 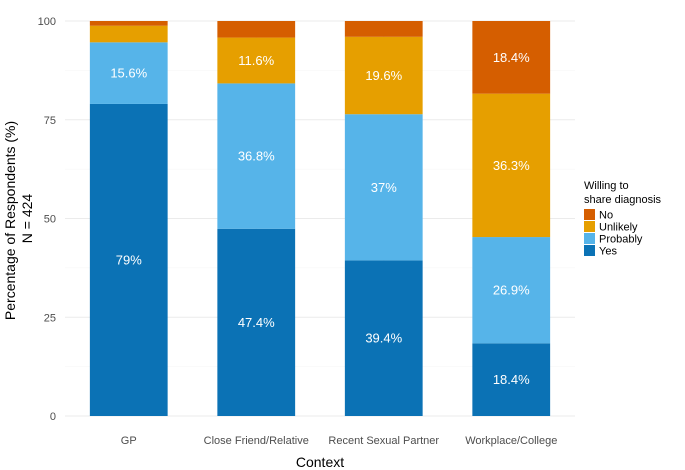 I want to click on data-label: 79%, so click(x=129, y=259).